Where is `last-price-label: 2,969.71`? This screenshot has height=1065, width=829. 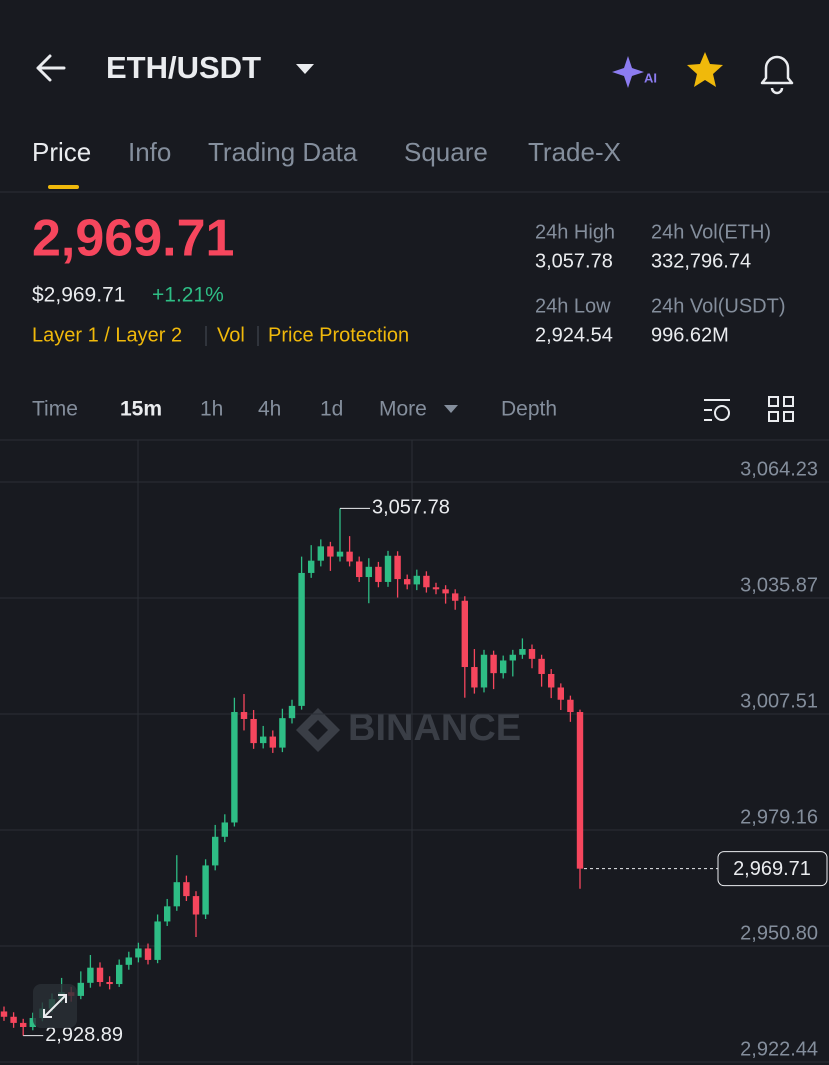 last-price-label: 2,969.71 is located at coordinates (772, 869).